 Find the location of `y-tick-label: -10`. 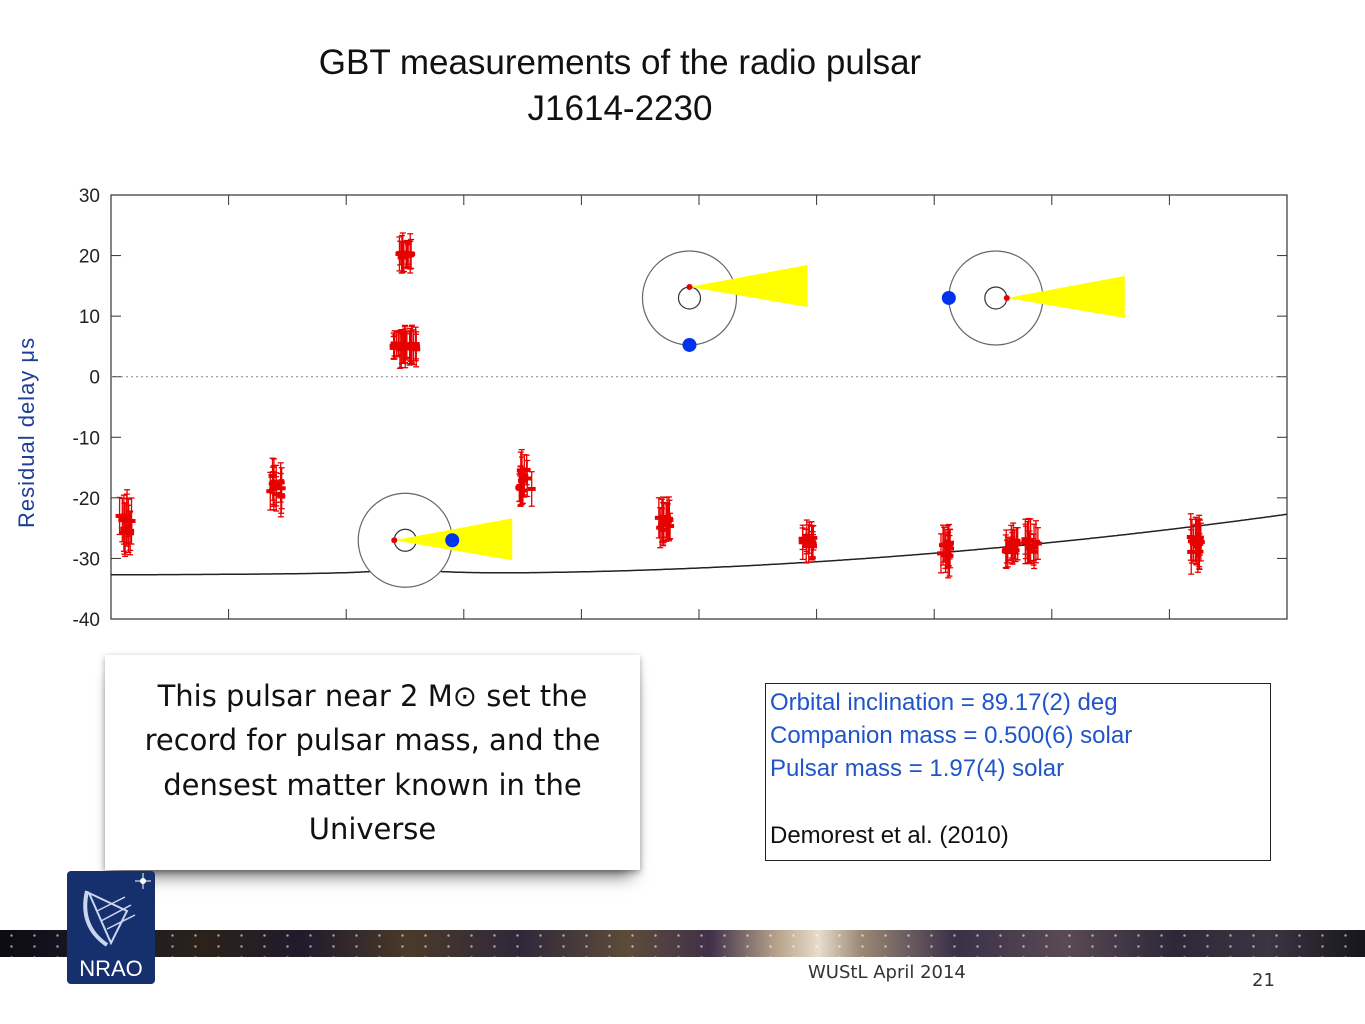

y-tick-label: -10 is located at coordinates (86, 438).